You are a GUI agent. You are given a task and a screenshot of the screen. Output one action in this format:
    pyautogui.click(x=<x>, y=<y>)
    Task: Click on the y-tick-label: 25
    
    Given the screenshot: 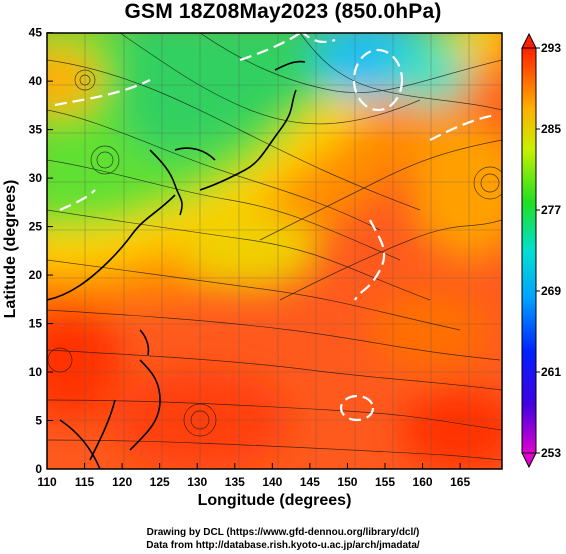 What is the action you would take?
    pyautogui.click(x=36, y=227)
    